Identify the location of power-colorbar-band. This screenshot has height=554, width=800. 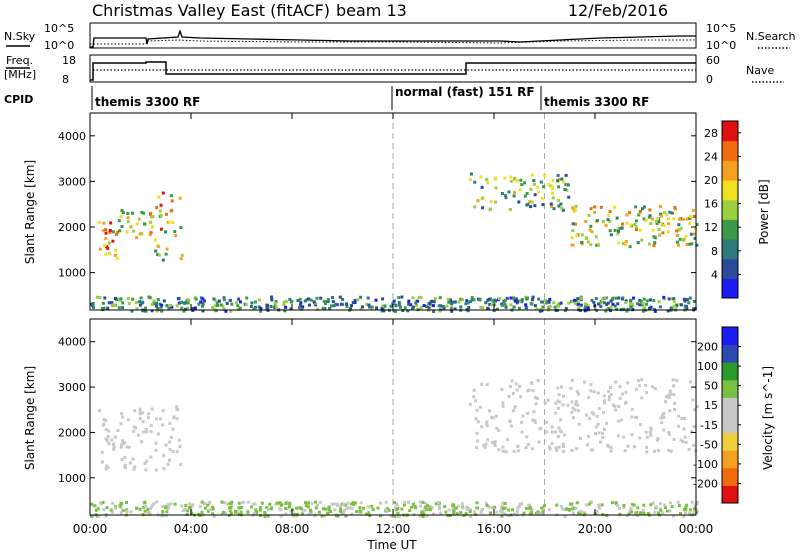
(730, 249).